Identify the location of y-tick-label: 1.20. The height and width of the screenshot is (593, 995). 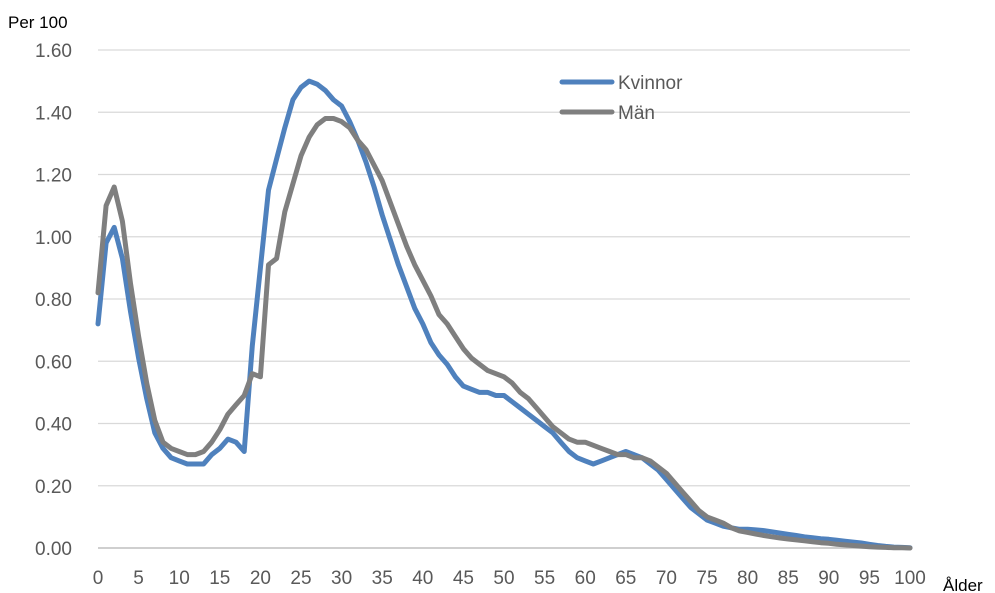
(53, 176).